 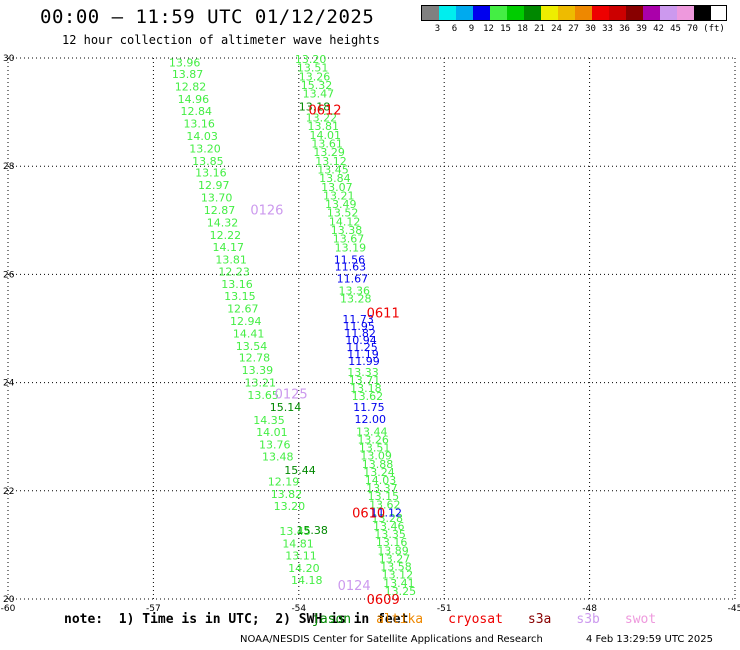 What do you see at coordinates (390, 534) in the screenshot?
I see `wave-height-label: 13.35` at bounding box center [390, 534].